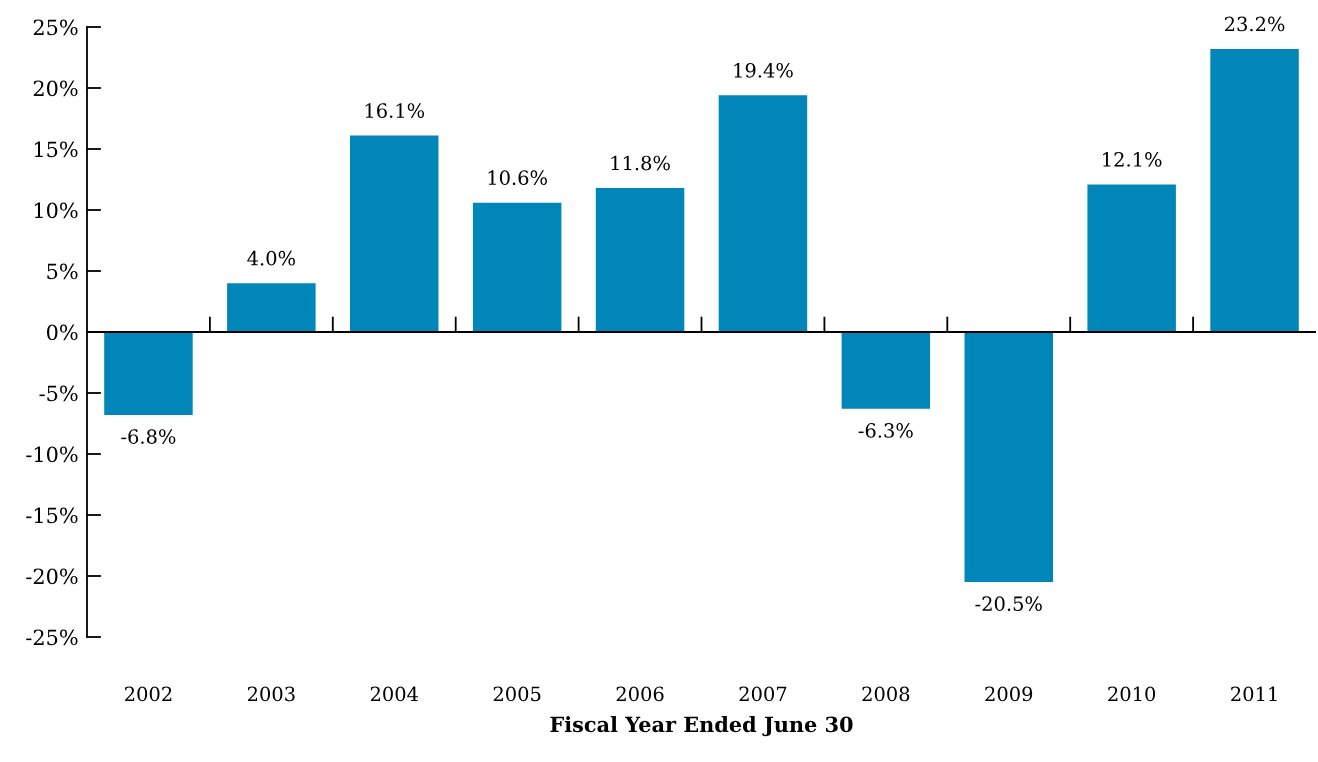  Describe the element at coordinates (763, 694) in the screenshot. I see `x-tick-label: 2007` at that location.